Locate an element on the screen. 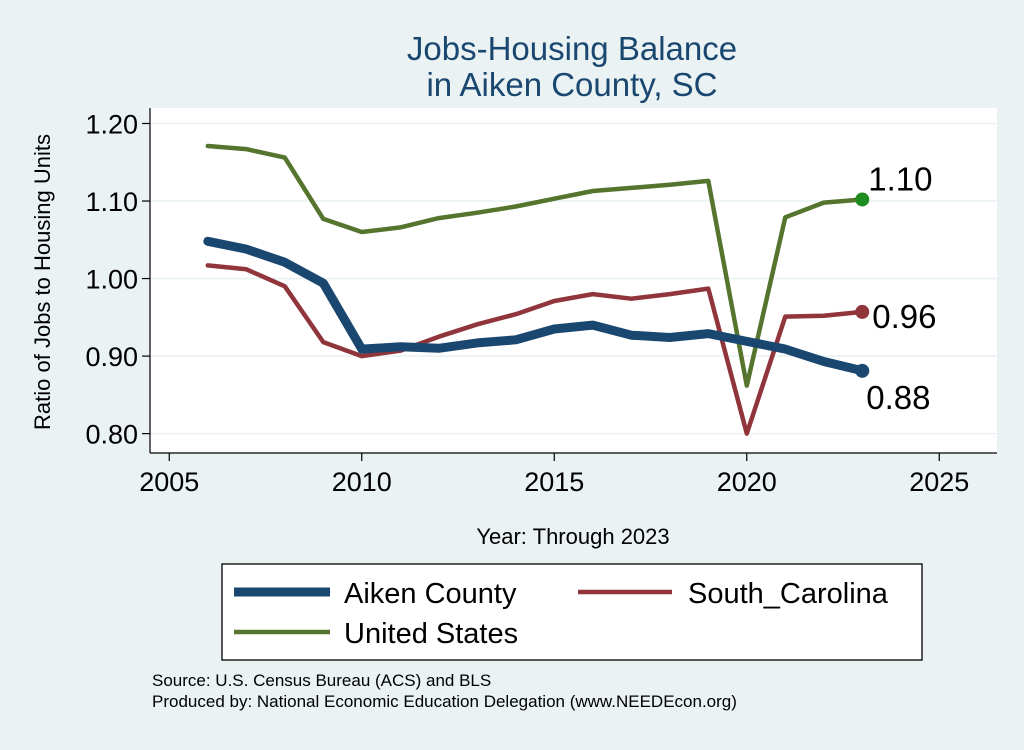 The image size is (1024, 750). legend-label-united-states: United States is located at coordinates (431, 634).